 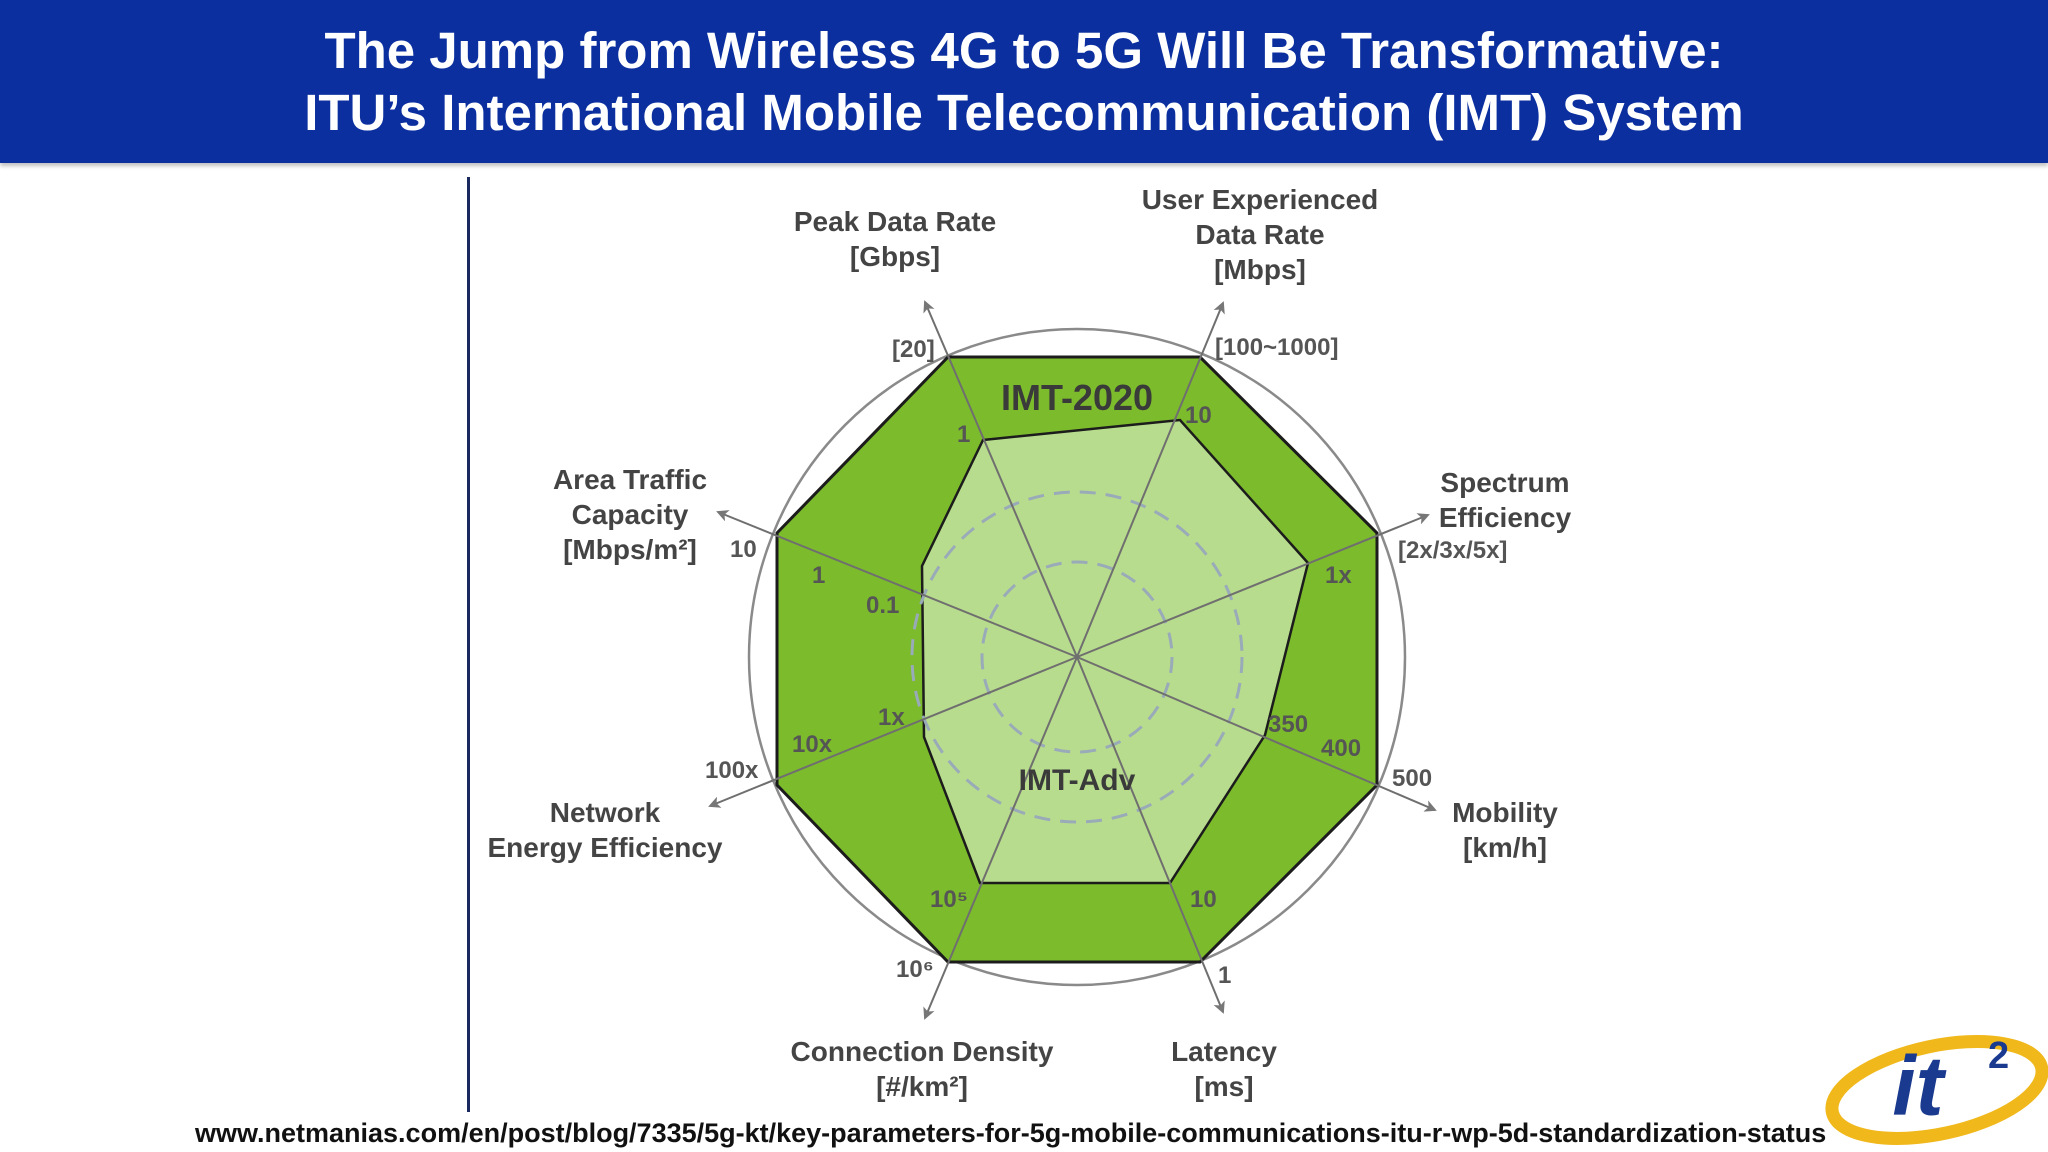 What do you see at coordinates (897, 584) in the screenshot?
I see `axis-line-area-traffic` at bounding box center [897, 584].